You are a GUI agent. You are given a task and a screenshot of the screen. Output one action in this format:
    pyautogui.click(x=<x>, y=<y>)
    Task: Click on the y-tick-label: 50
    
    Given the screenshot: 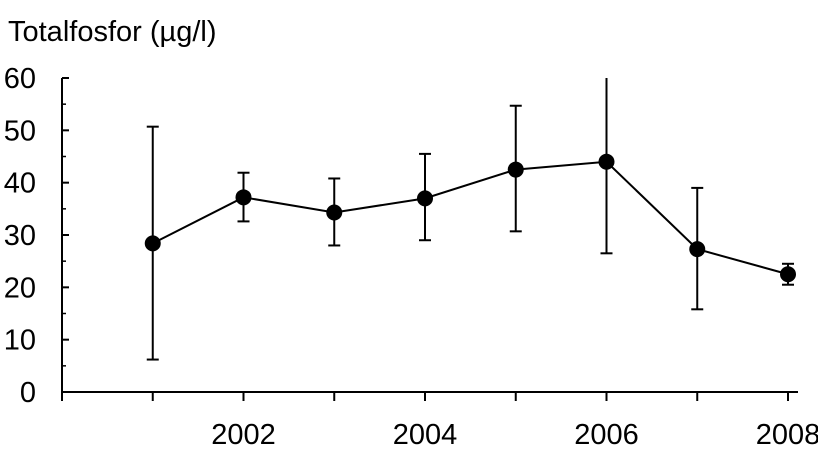 What is the action you would take?
    pyautogui.click(x=20, y=131)
    